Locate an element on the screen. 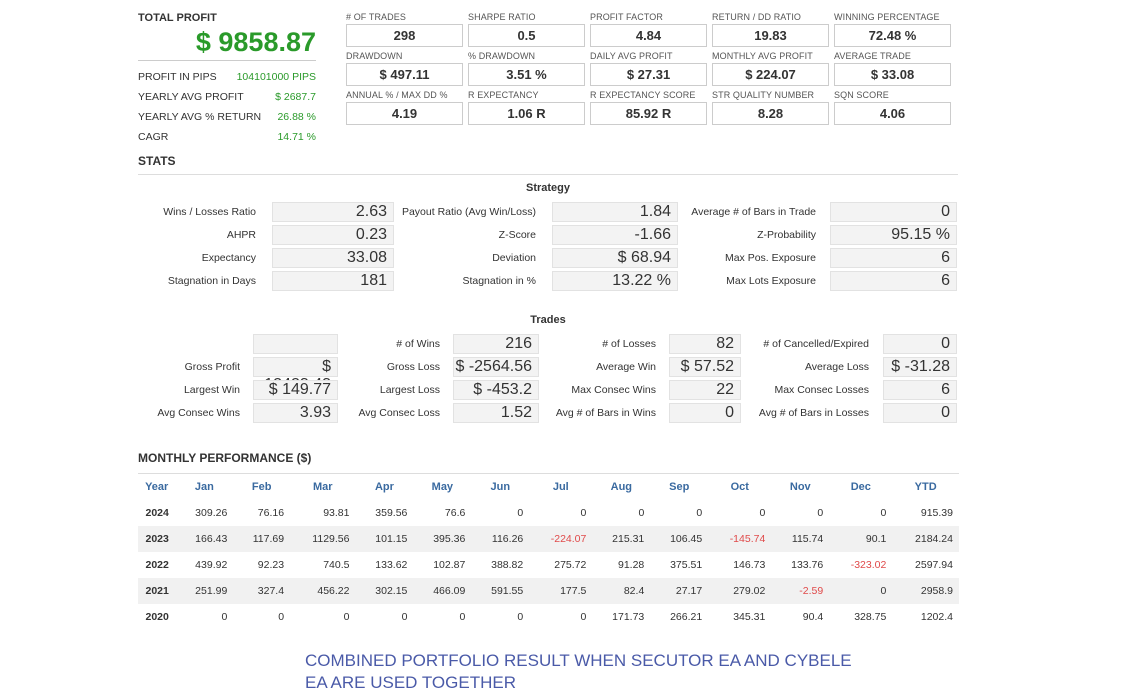 Image resolution: width=1138 pixels, height=695 pixels. month-value-cell: 90.4 is located at coordinates (813, 617).